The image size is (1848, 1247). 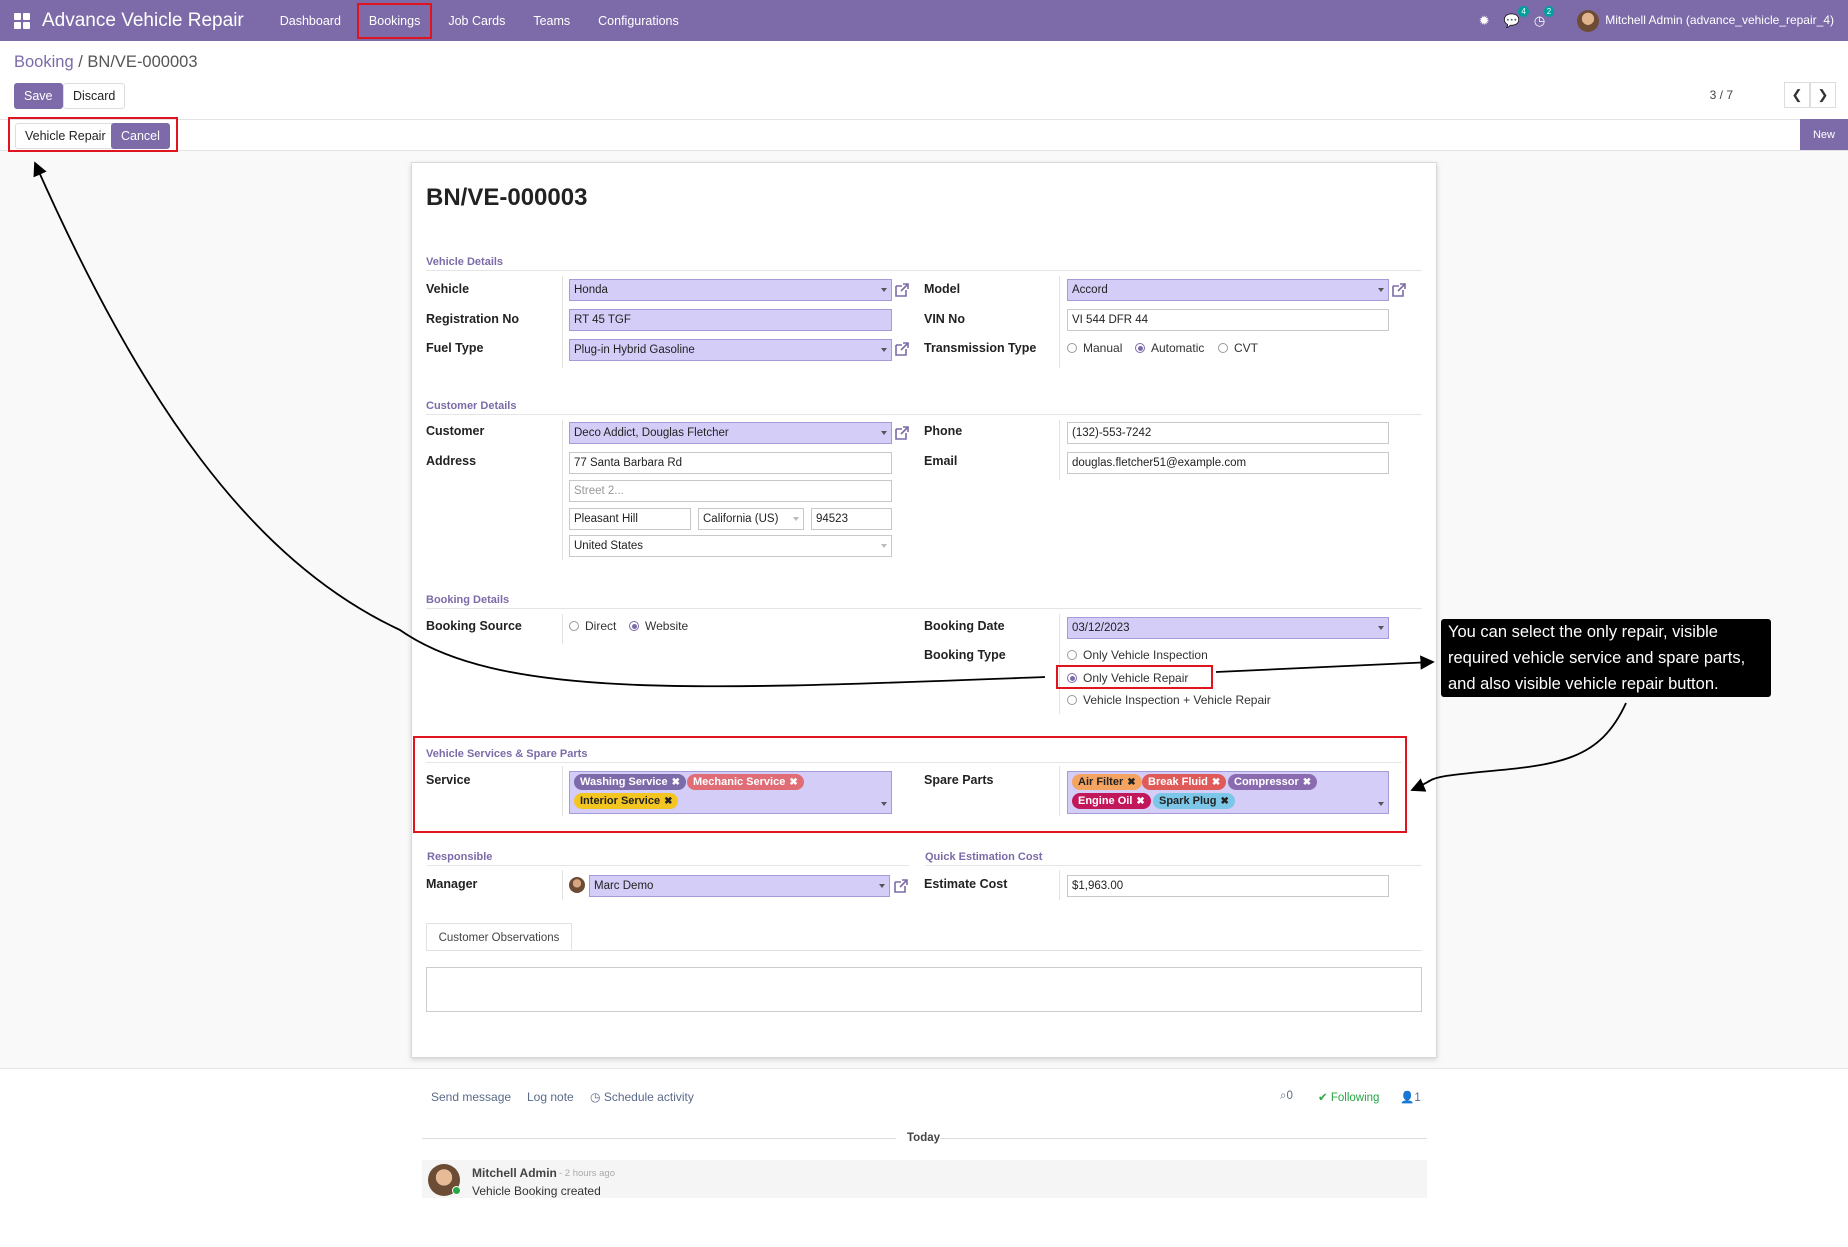 I want to click on tab-divider, so click(x=924, y=950).